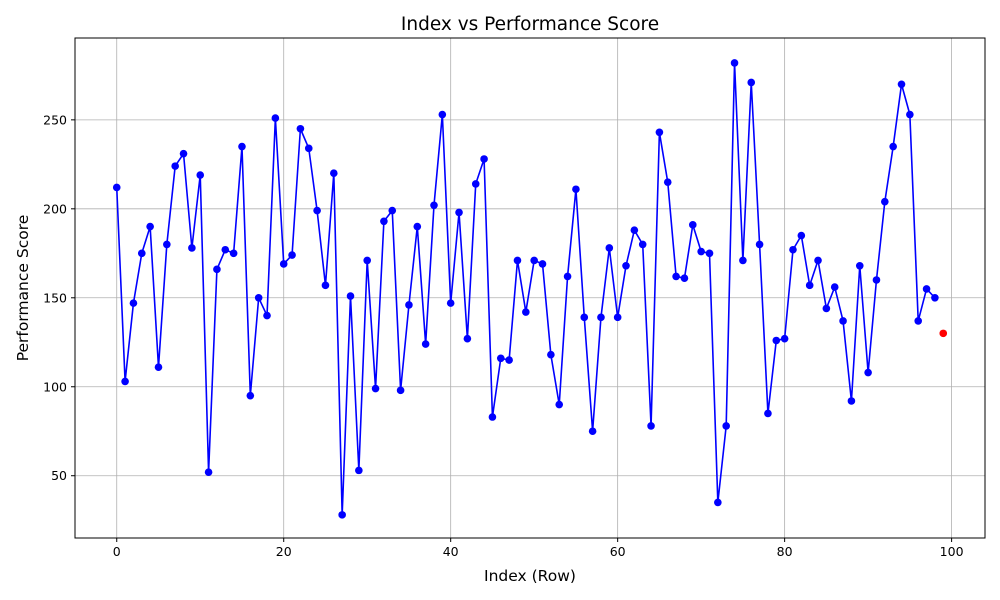 The height and width of the screenshot is (600, 1000). I want to click on x-tick-label: 100, so click(952, 551).